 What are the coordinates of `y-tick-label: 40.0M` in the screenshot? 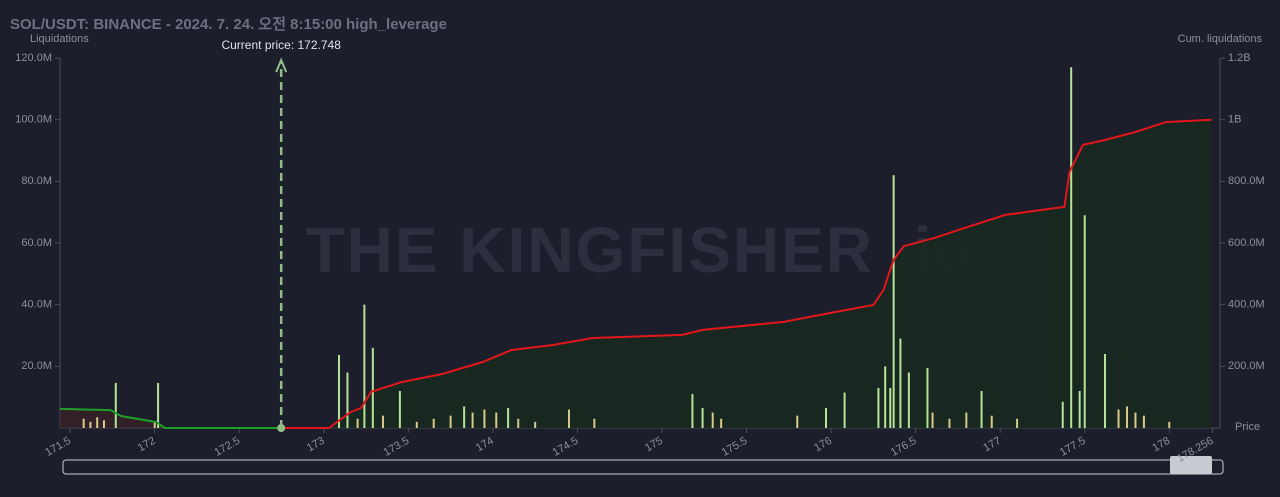 It's located at (36, 305).